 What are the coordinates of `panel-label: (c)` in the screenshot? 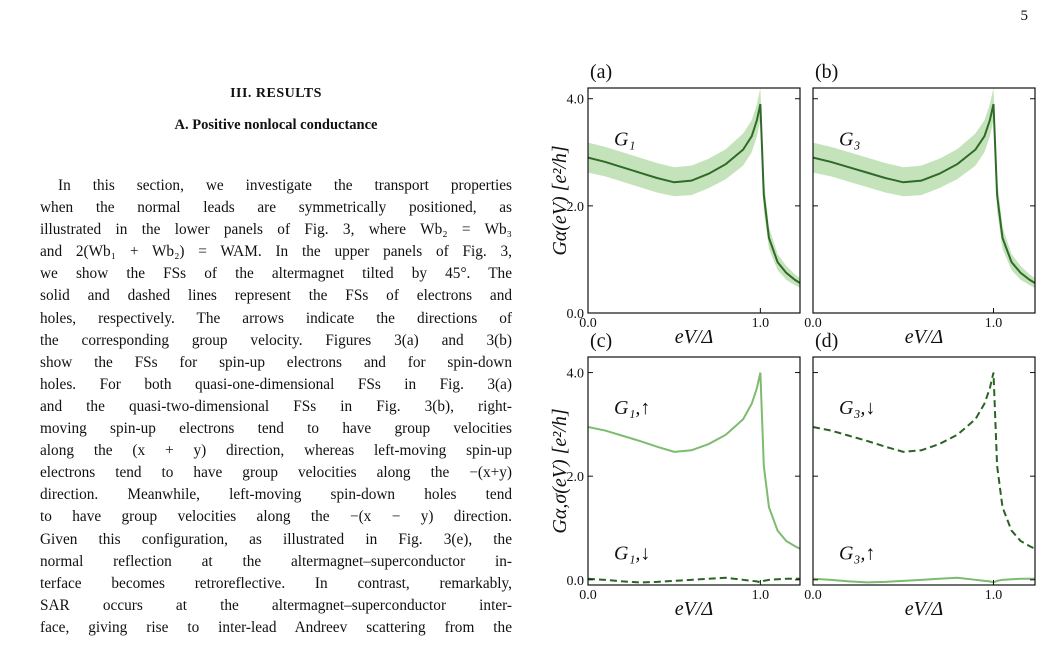 It's located at (601, 341).